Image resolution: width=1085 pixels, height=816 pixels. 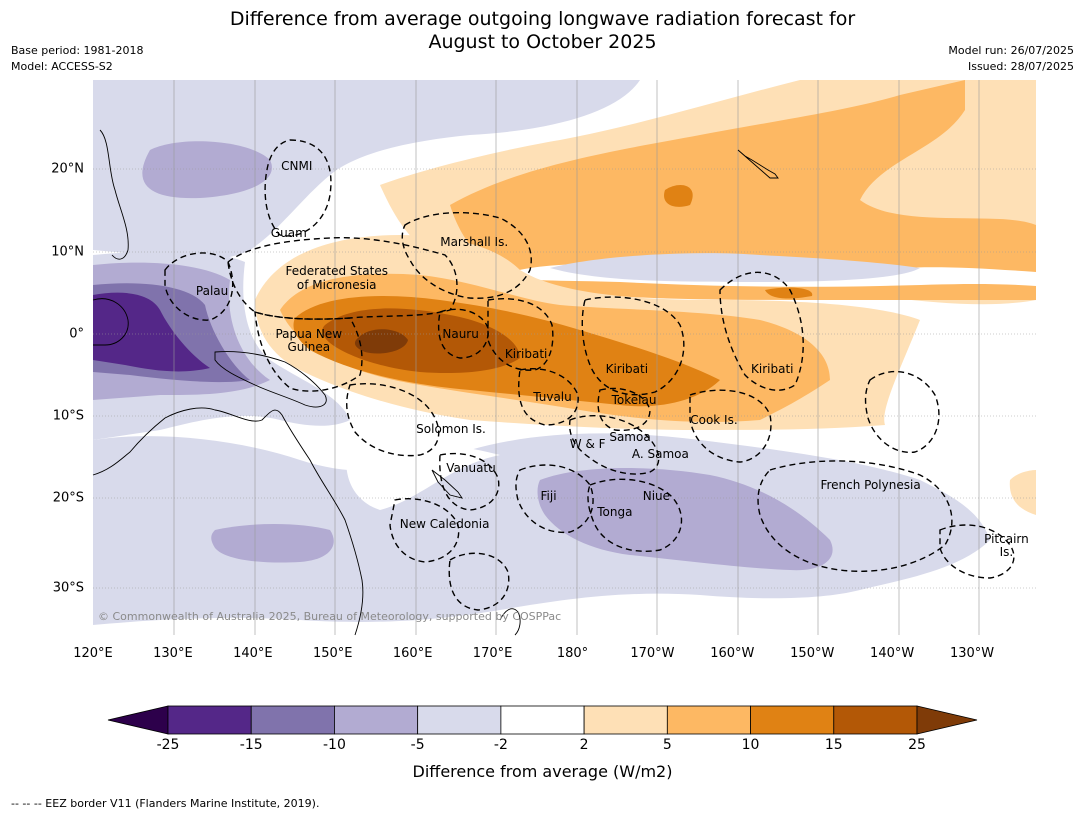 I want to click on place-label: W & F, so click(x=587, y=443).